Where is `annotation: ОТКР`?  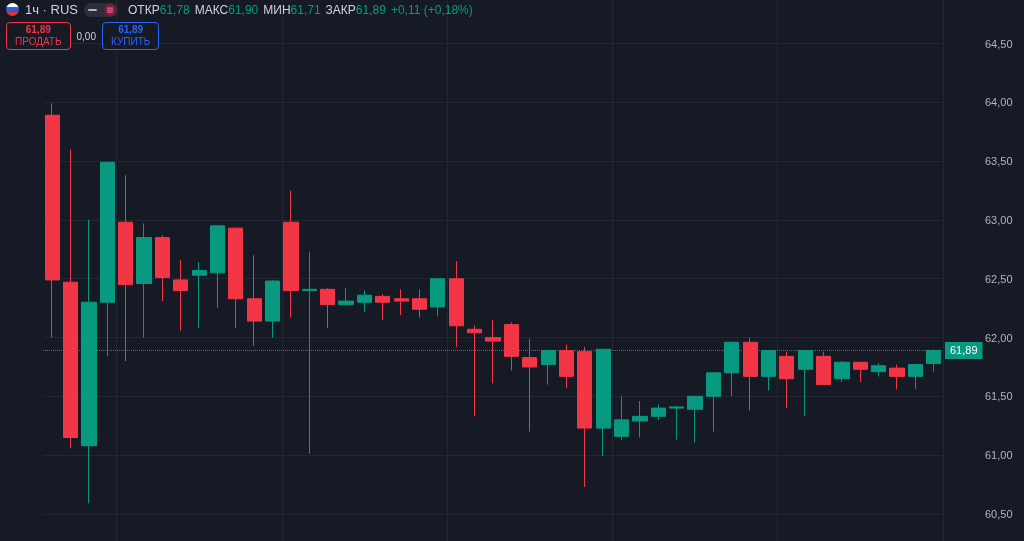 annotation: ОТКР is located at coordinates (144, 9).